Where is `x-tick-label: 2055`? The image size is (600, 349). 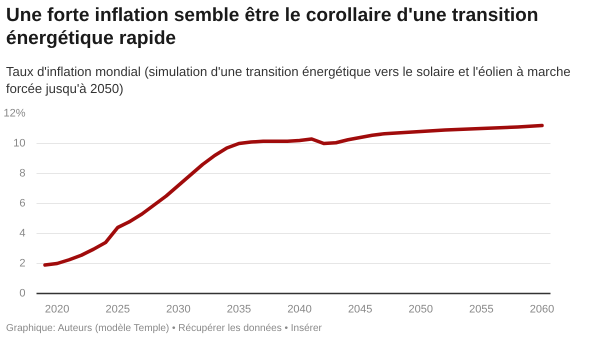 x-tick-label: 2055 is located at coordinates (481, 309).